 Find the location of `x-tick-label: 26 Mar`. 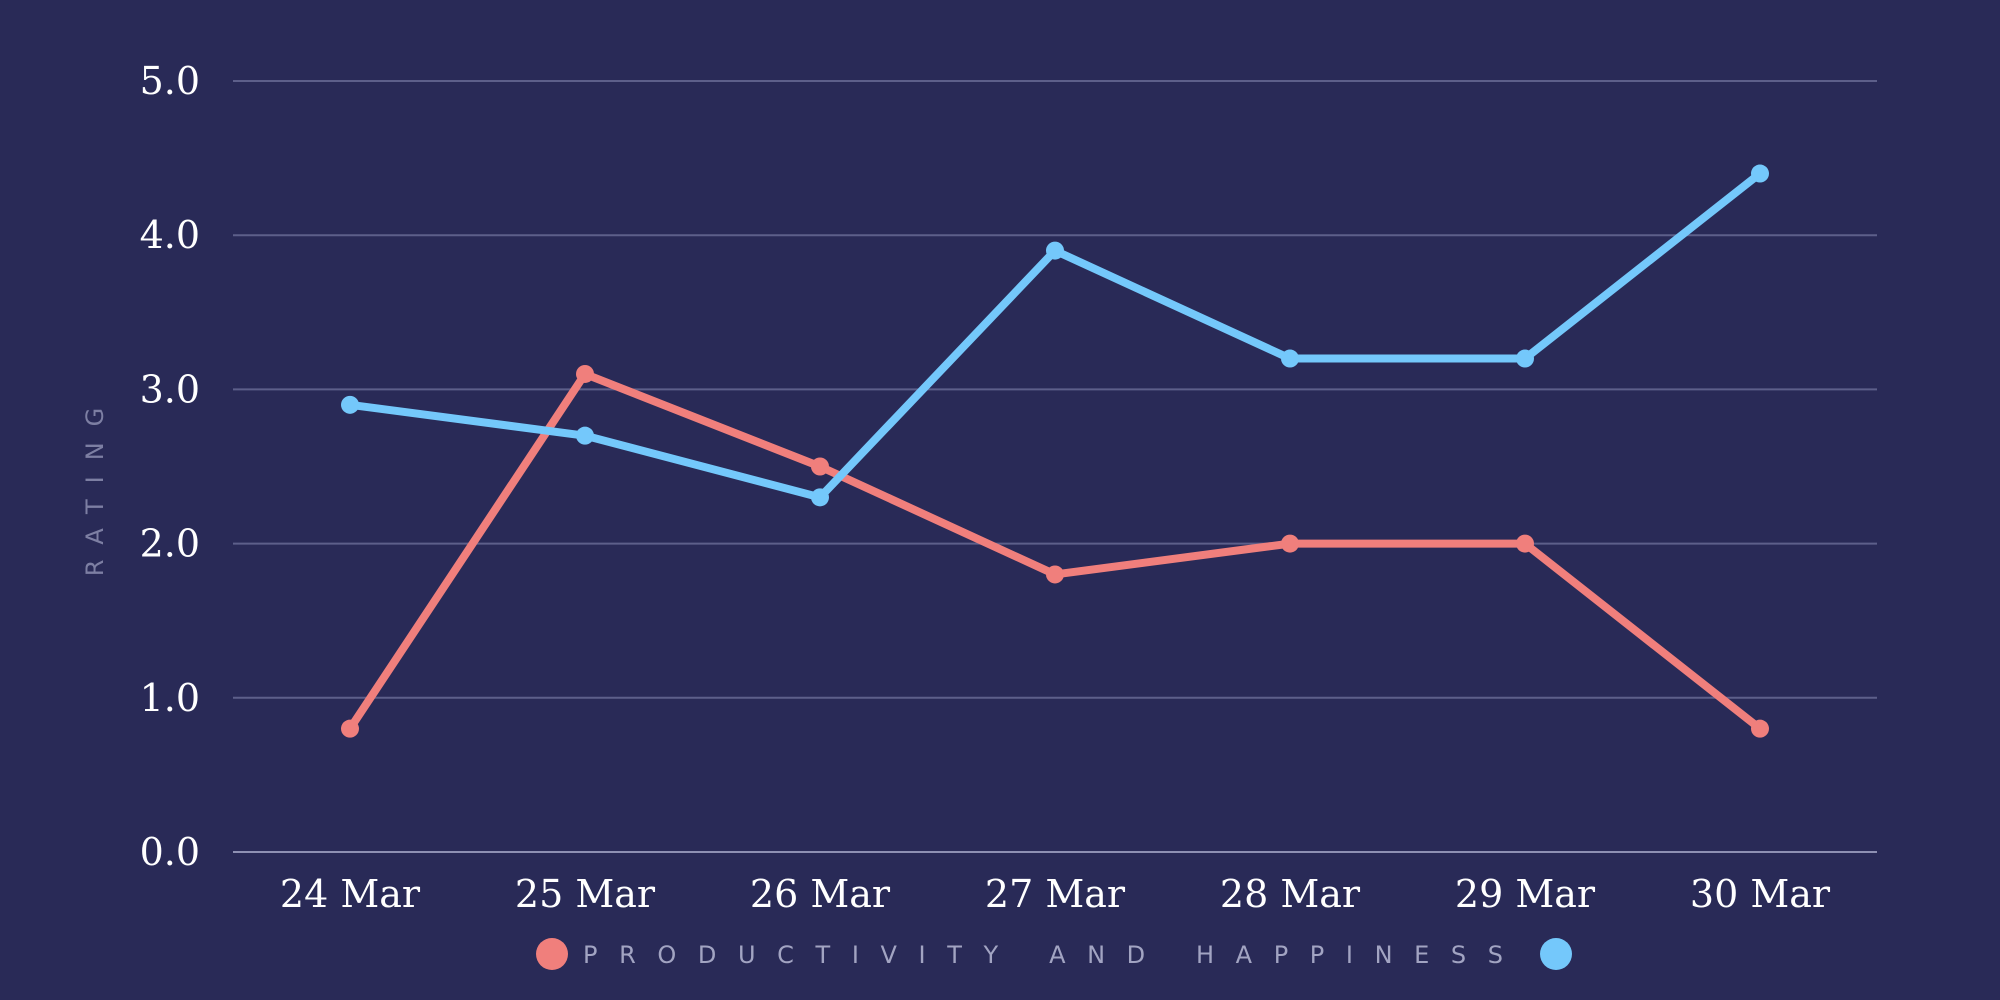

x-tick-label: 26 Mar is located at coordinates (820, 894).